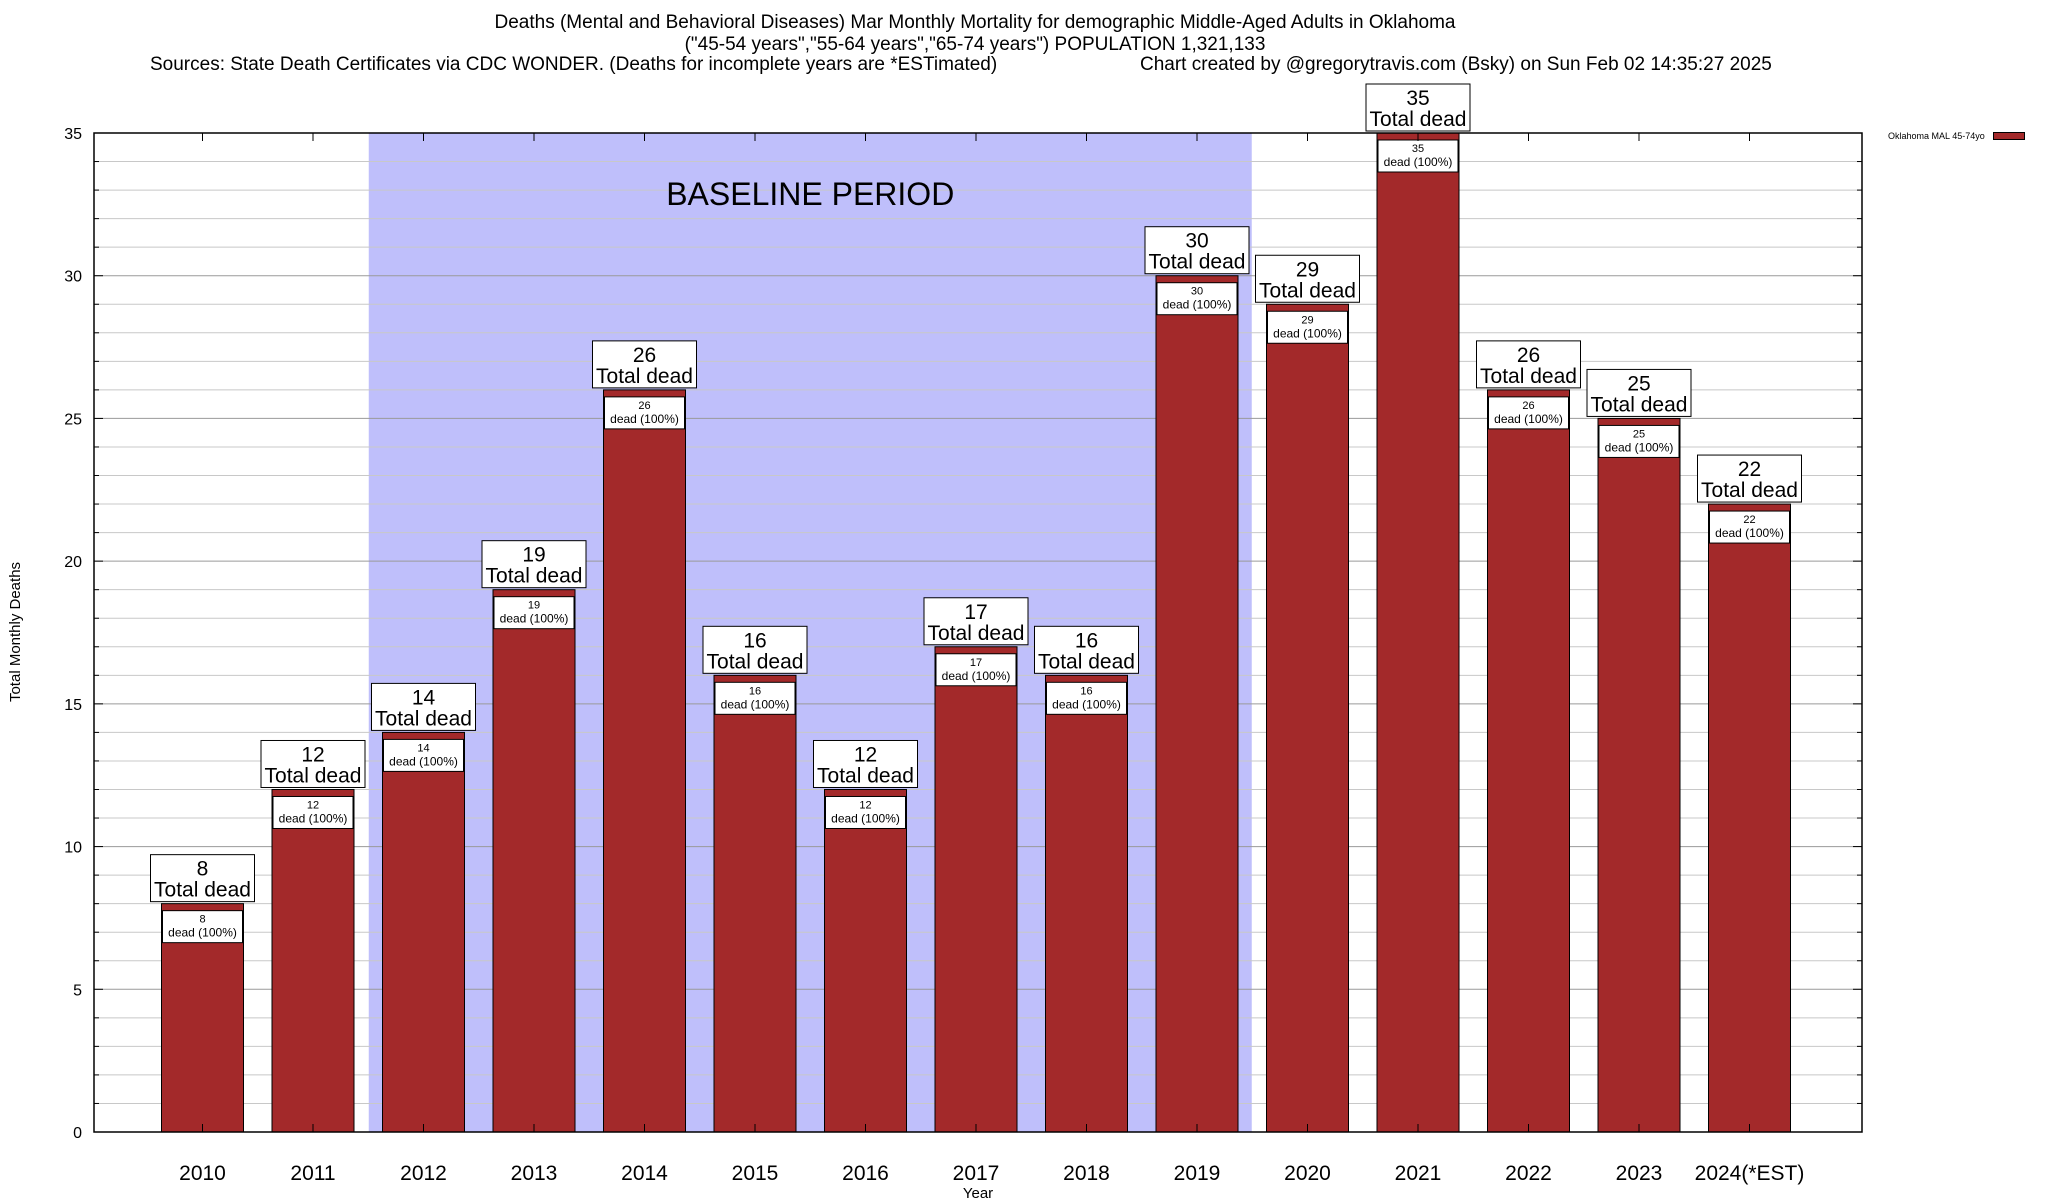  What do you see at coordinates (423, 748) in the screenshot?
I see `inner-value-label: 14` at bounding box center [423, 748].